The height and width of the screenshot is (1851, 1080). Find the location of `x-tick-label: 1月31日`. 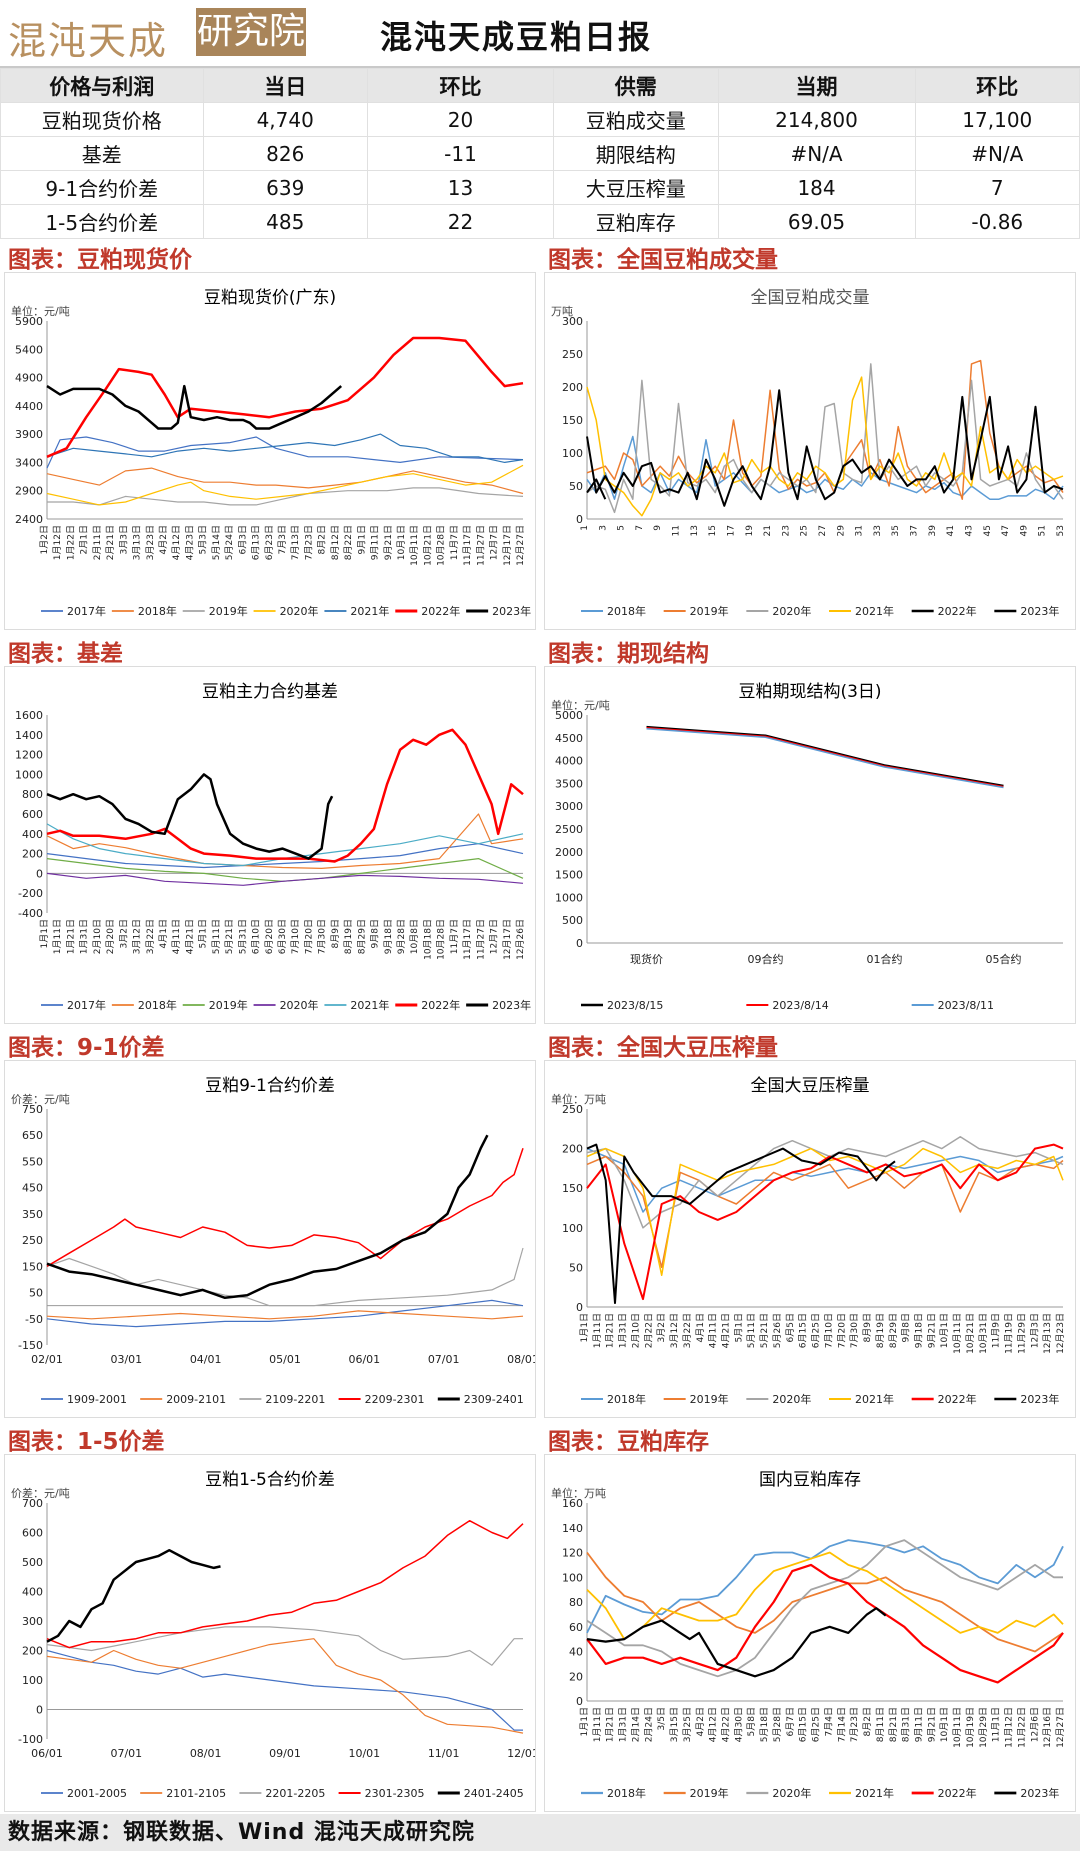

x-tick-label: 1月31日 is located at coordinates (84, 936).